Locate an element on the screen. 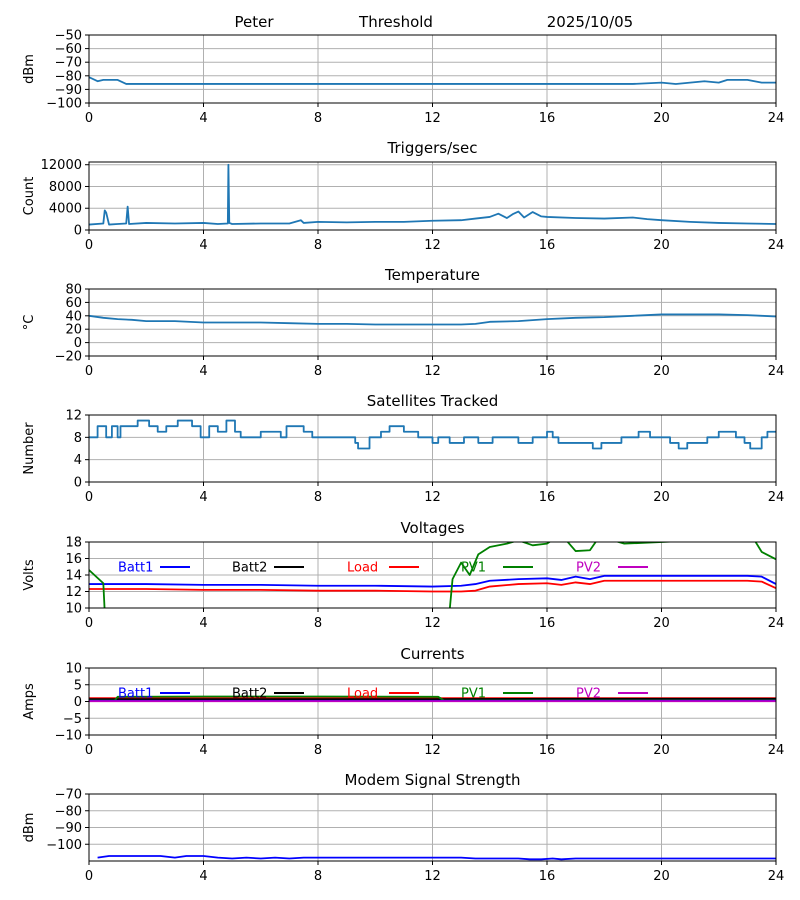 Image resolution: width=800 pixels, height=900 pixels. y-tick-label: −5 is located at coordinates (72, 719).